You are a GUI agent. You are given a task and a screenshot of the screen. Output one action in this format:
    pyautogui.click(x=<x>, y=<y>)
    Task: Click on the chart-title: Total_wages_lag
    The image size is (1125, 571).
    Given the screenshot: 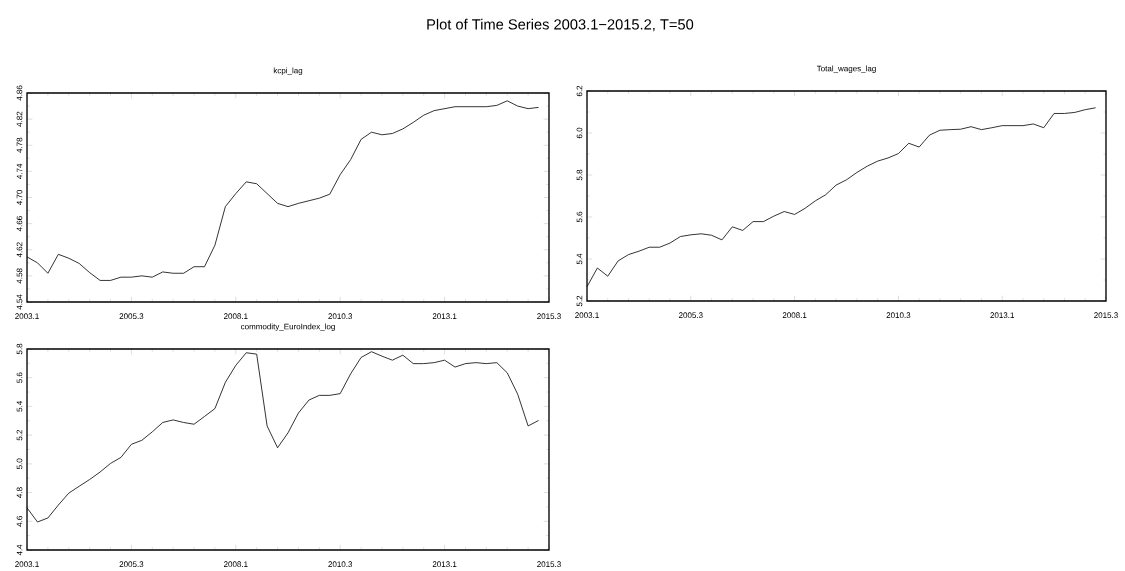 What is the action you would take?
    pyautogui.click(x=846, y=69)
    